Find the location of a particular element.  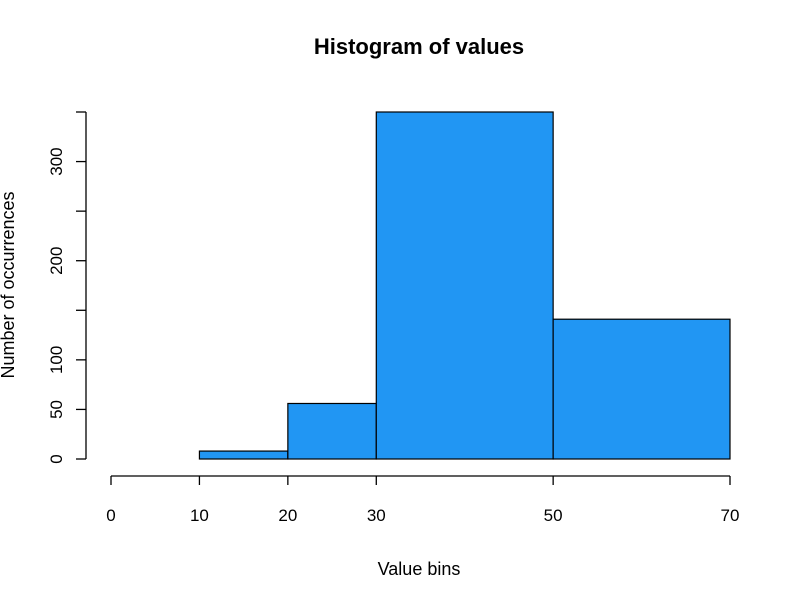

x-tick-label-50: 50 is located at coordinates (553, 515).